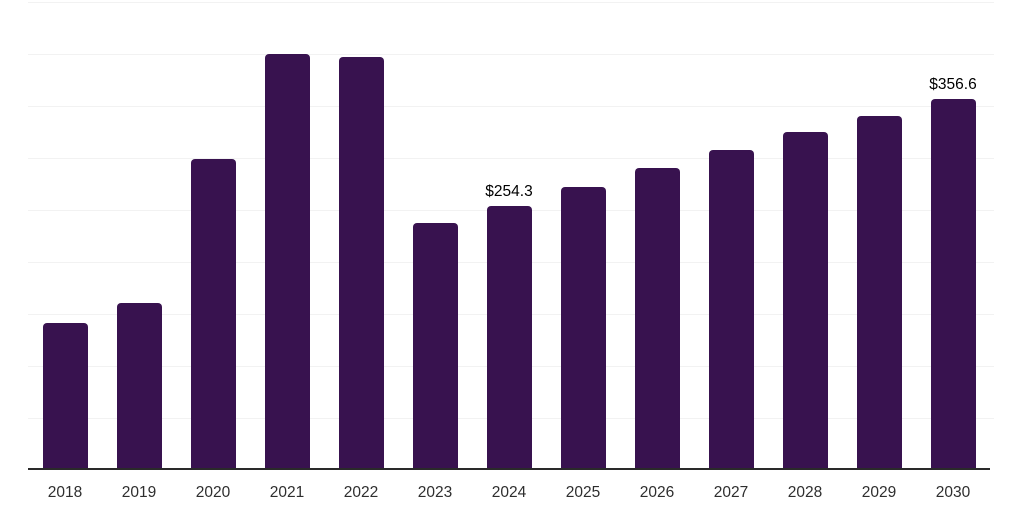 Image resolution: width=1024 pixels, height=512 pixels. I want to click on x-tick-label-2028: 2028, so click(805, 492).